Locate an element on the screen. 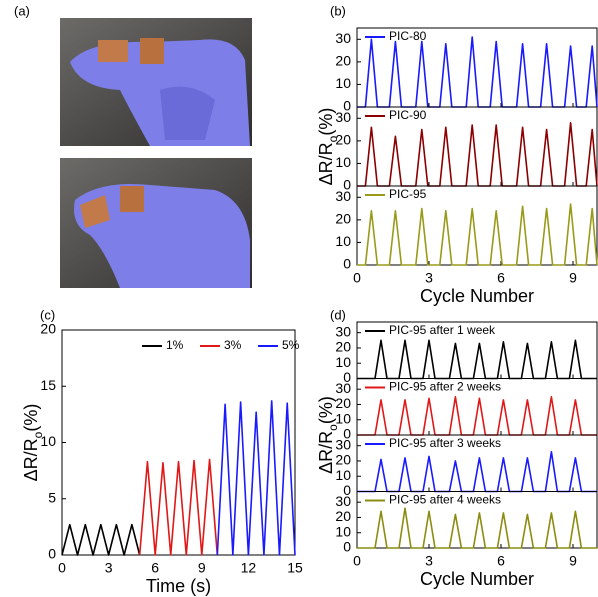  glove is located at coordinates (162, 236).